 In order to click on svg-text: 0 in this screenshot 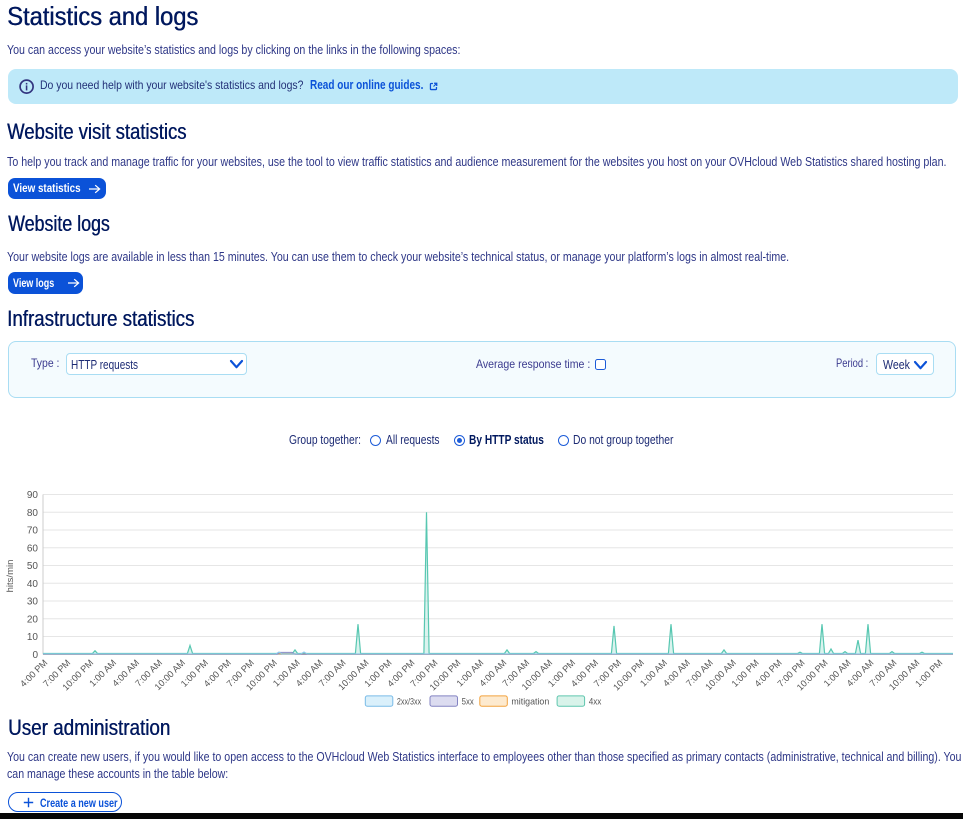, I will do `click(35, 655)`.